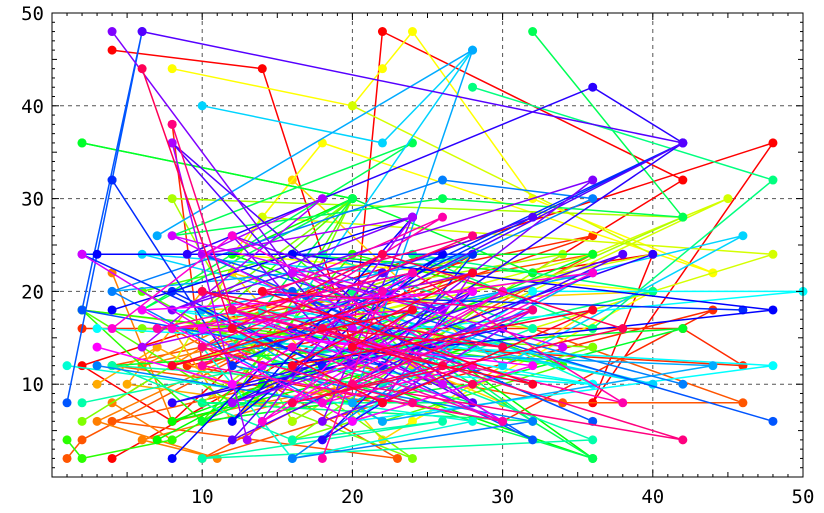 This screenshot has height=513, width=824. What do you see at coordinates (803, 497) in the screenshot?
I see `x-tick-label: 50` at bounding box center [803, 497].